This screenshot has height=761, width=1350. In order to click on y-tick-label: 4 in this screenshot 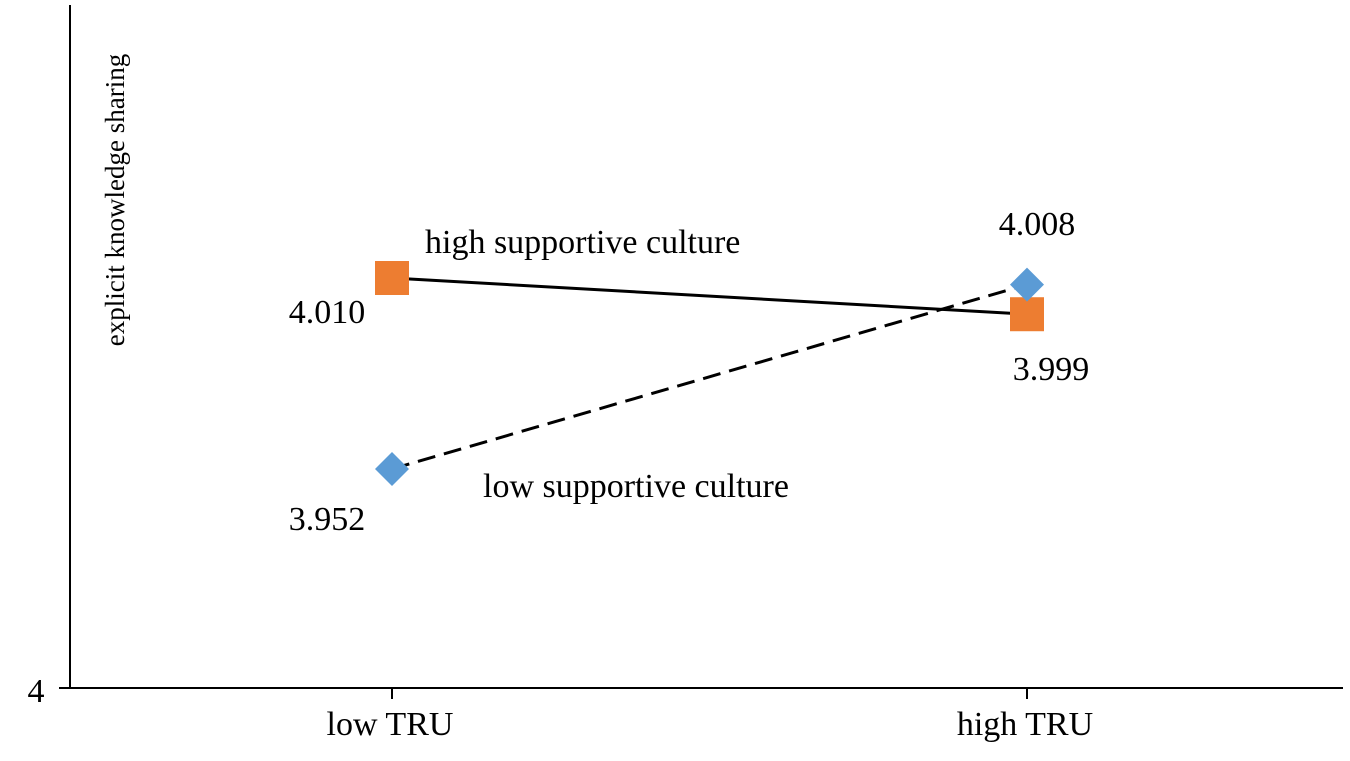, I will do `click(36, 691)`.